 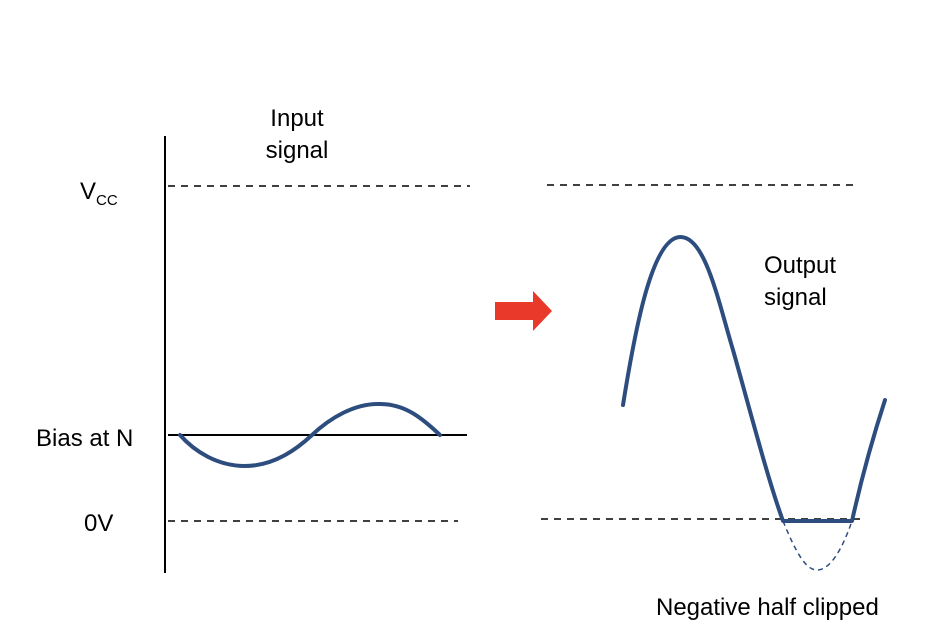 I want to click on red-arrow-icon, so click(x=523, y=311).